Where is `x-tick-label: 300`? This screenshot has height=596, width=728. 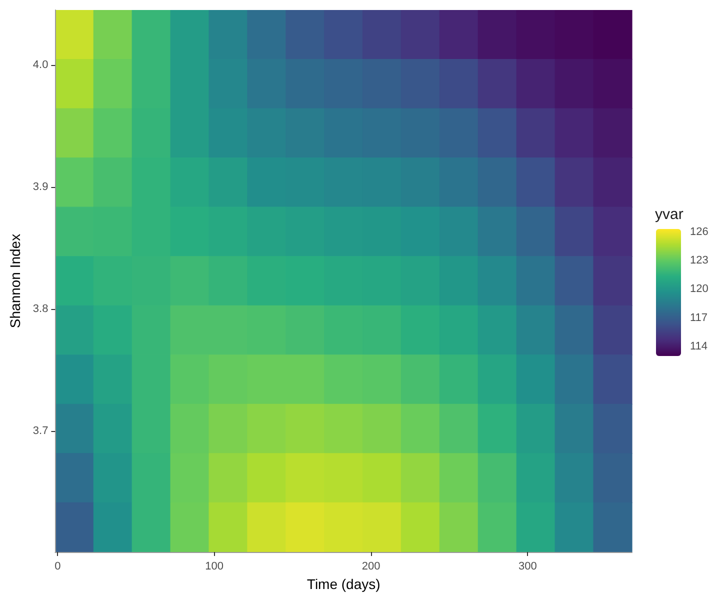 x-tick-label: 300 is located at coordinates (527, 566).